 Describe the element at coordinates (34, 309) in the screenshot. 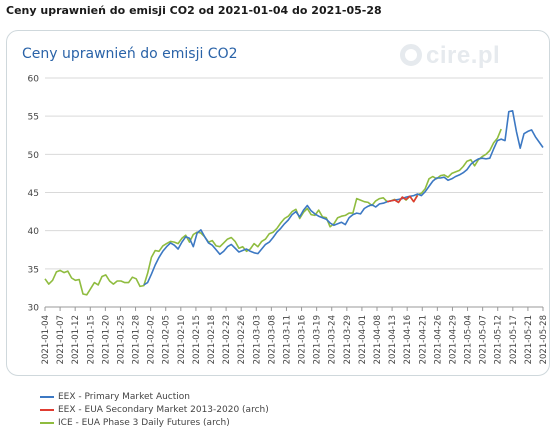

I see `y-tick-label: 30` at that location.